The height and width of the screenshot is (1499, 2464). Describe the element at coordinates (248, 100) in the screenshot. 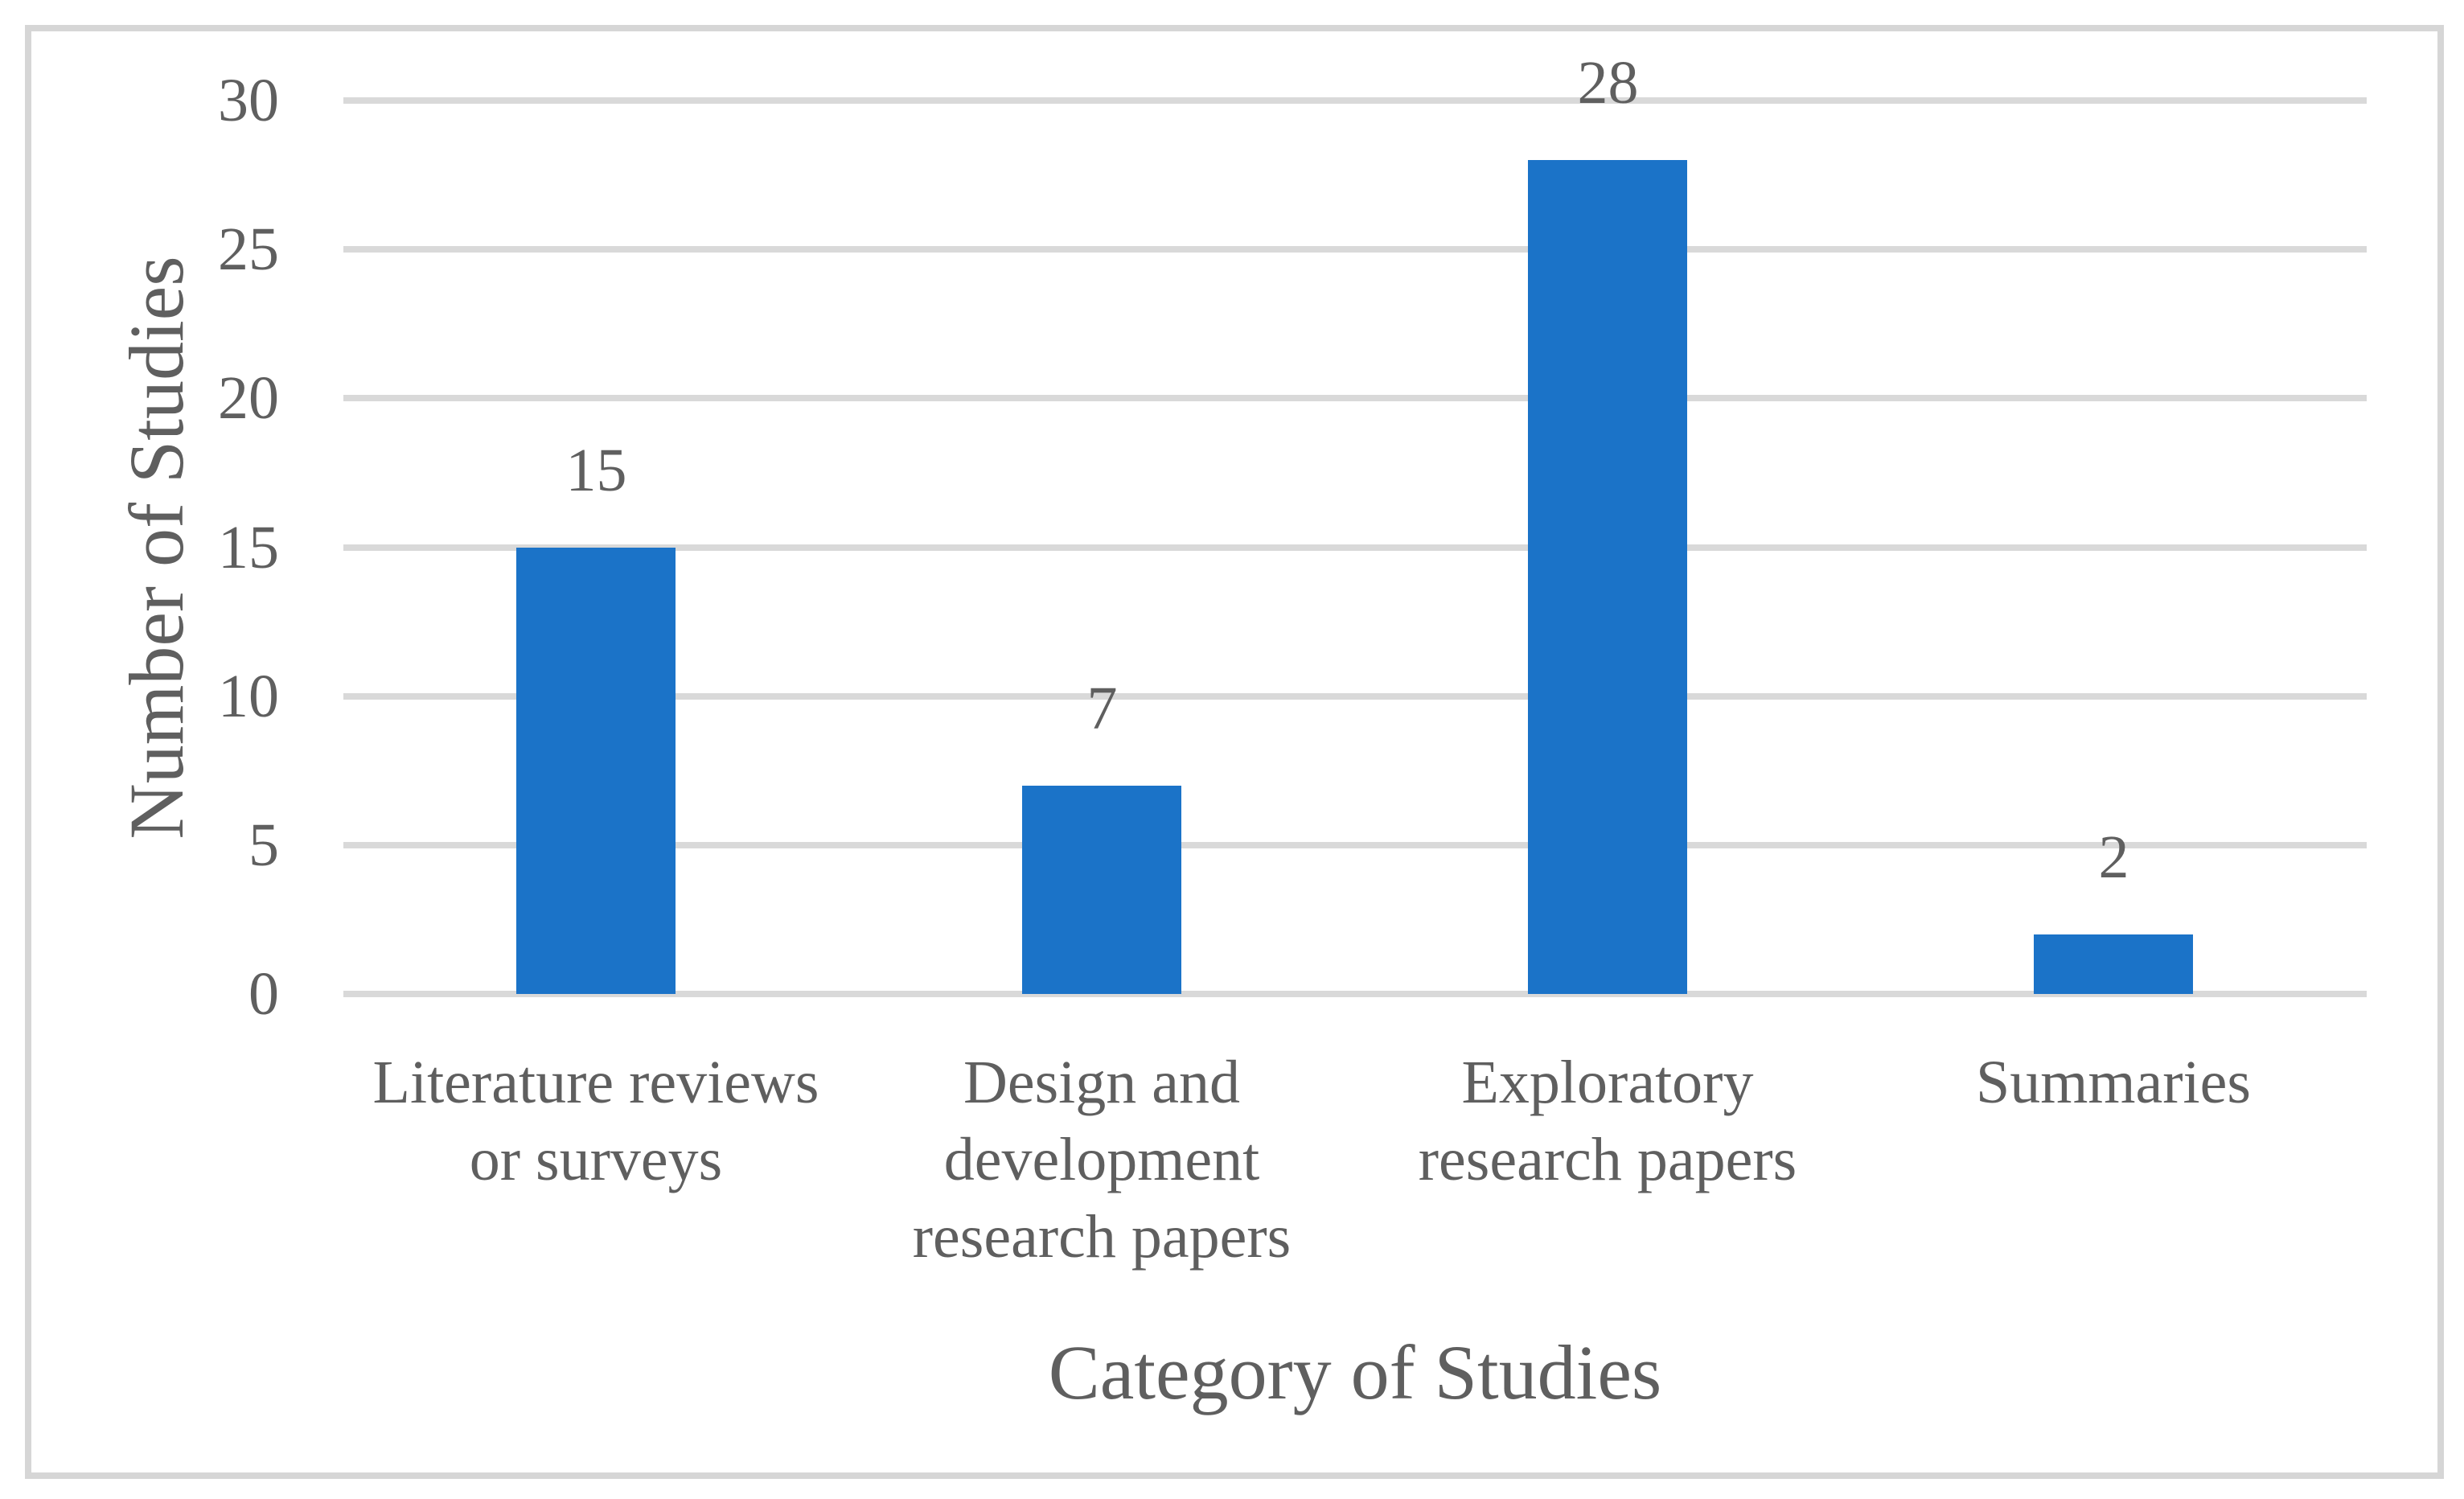

I see `y-tick-30: 30` at that location.